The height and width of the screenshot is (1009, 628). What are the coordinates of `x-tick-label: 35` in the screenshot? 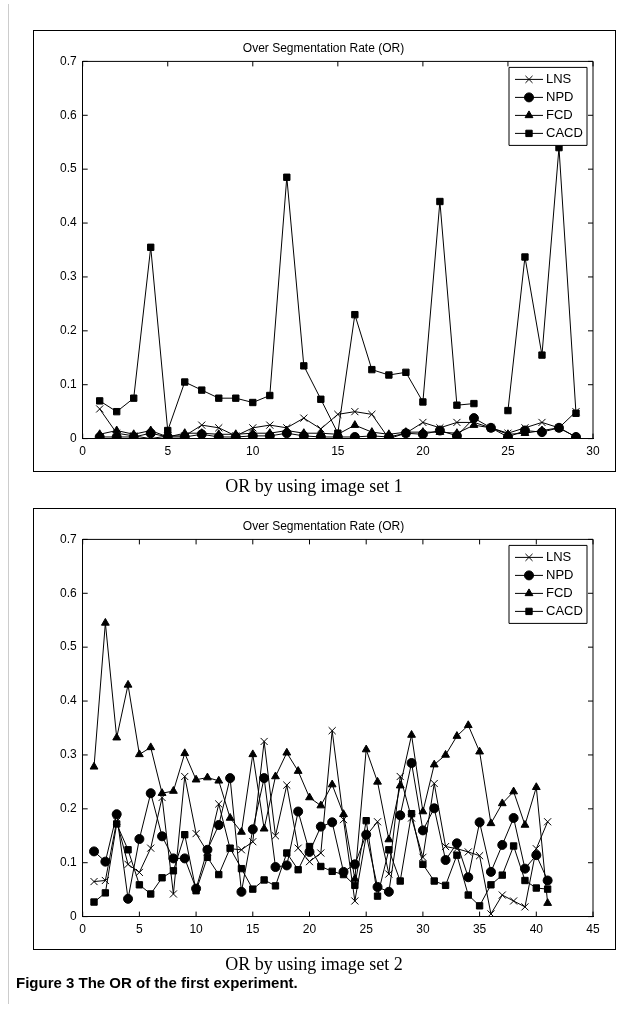 It's located at (479, 929).